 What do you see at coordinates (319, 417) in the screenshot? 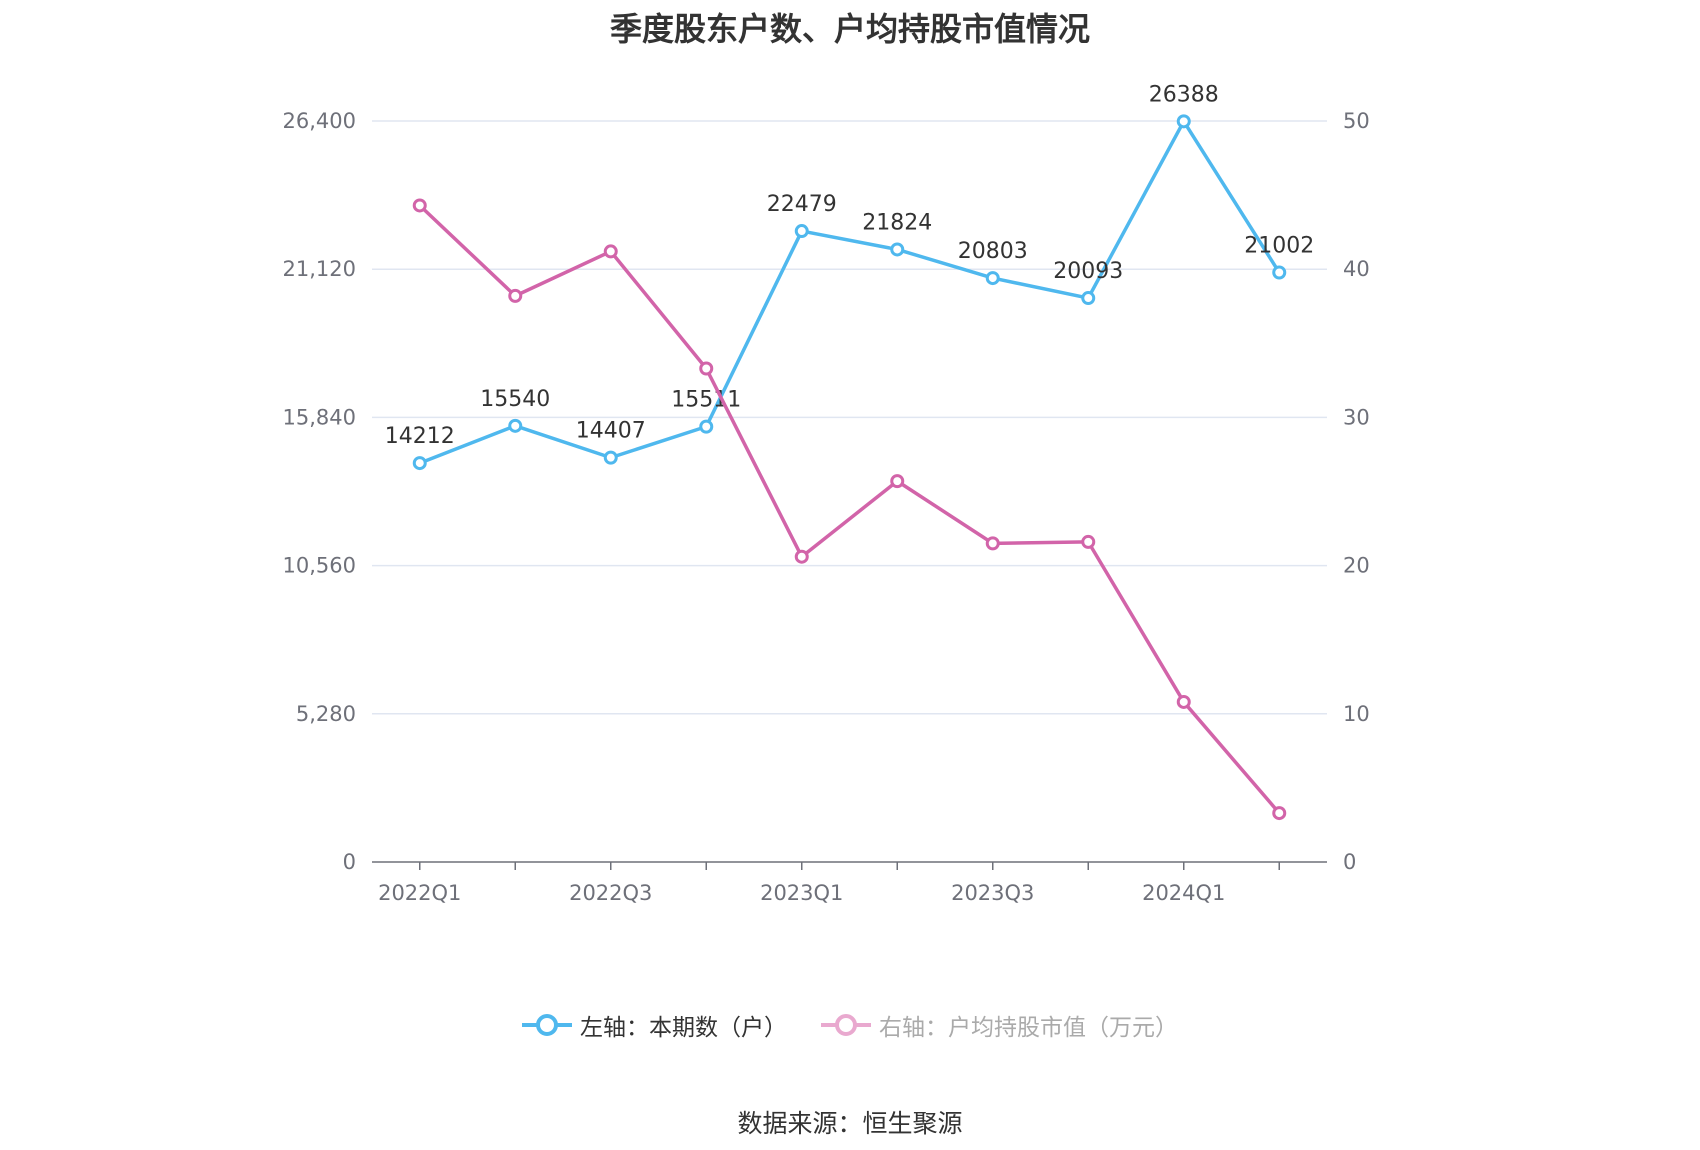
I see `y-left-tick-label: 15,840` at bounding box center [319, 417].